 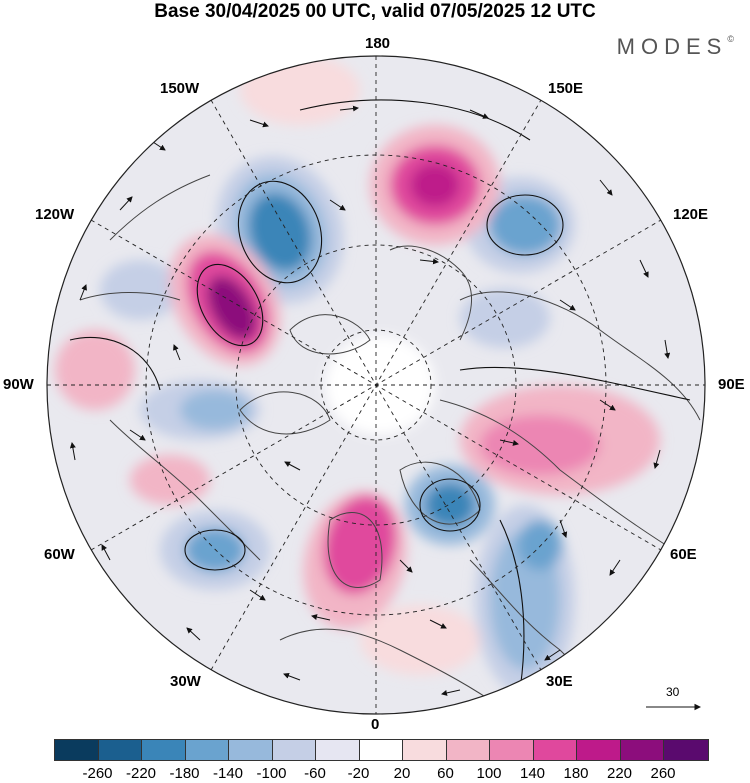 I want to click on colorbar-tick-label: -260, so click(x=97, y=773).